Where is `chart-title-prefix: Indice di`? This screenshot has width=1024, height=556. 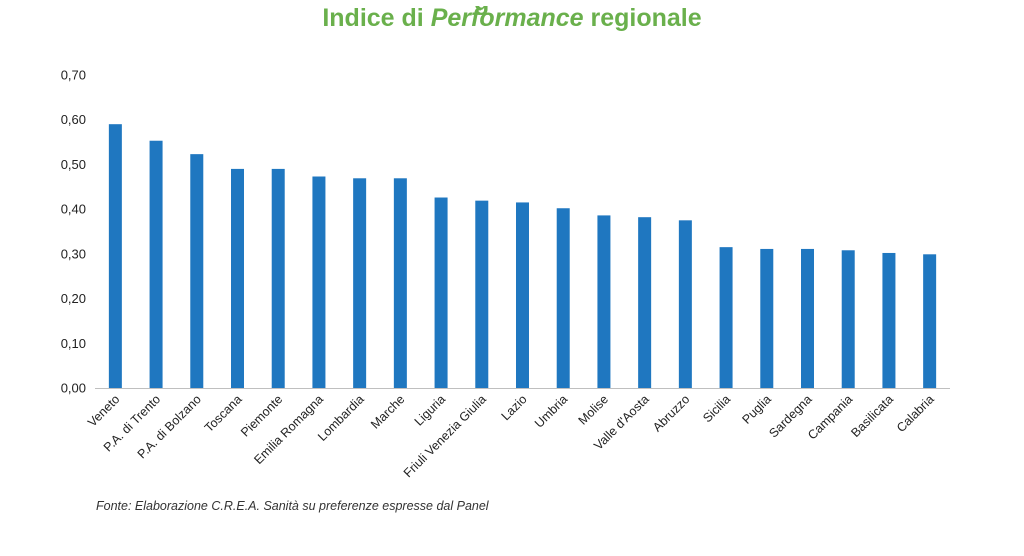
chart-title-prefix: Indice di is located at coordinates (376, 18).